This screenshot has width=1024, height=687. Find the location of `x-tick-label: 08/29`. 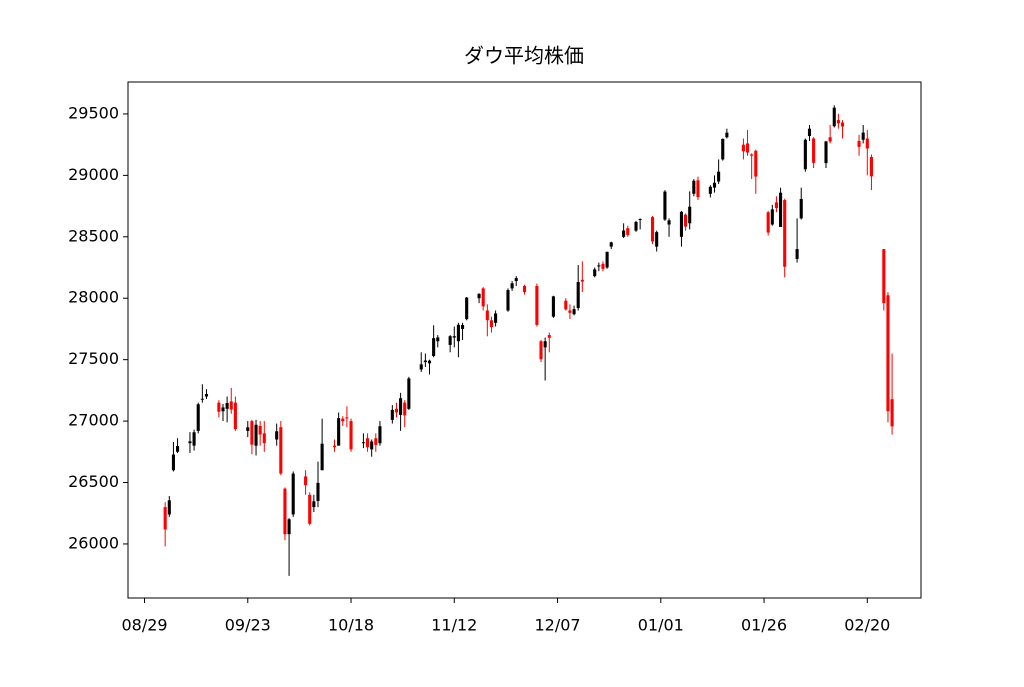

x-tick-label: 08/29 is located at coordinates (144, 625).